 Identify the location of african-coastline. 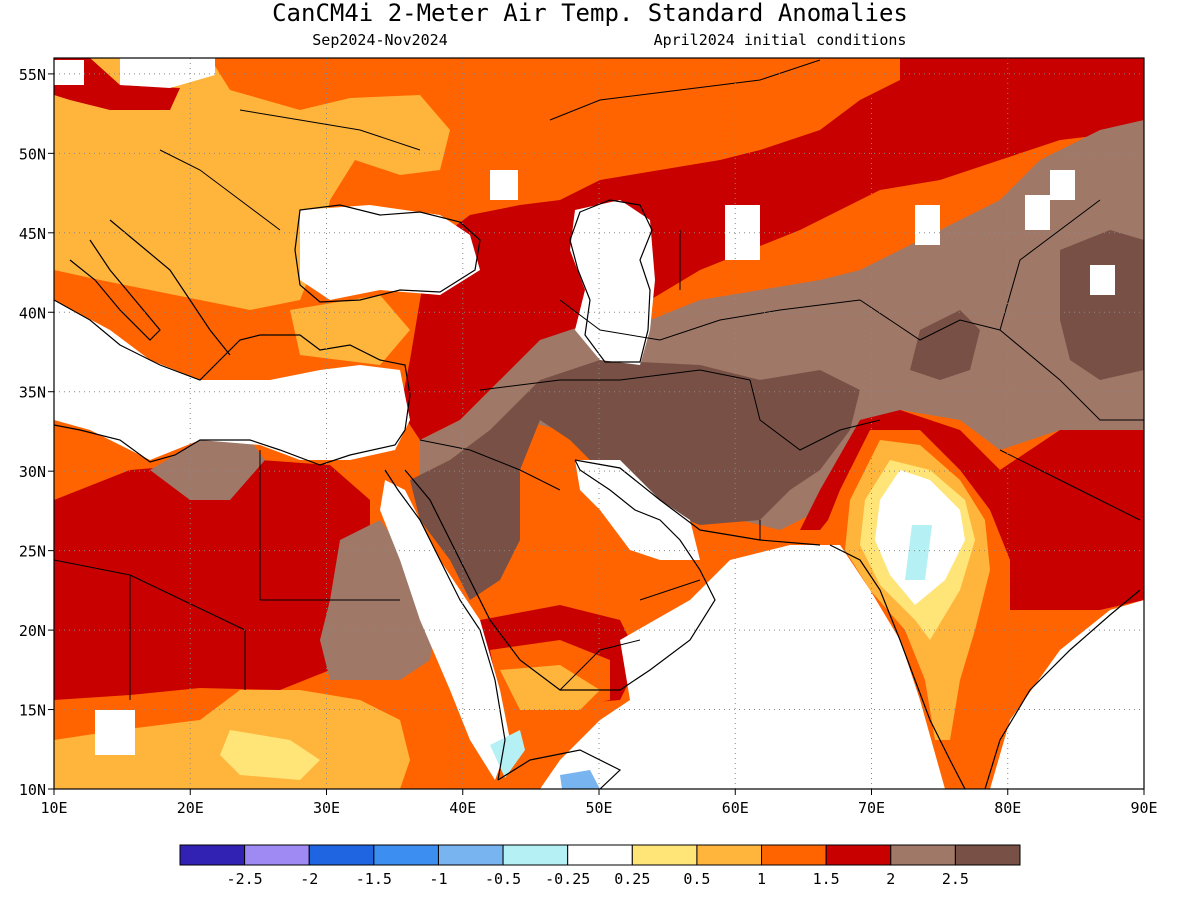
(559, 769).